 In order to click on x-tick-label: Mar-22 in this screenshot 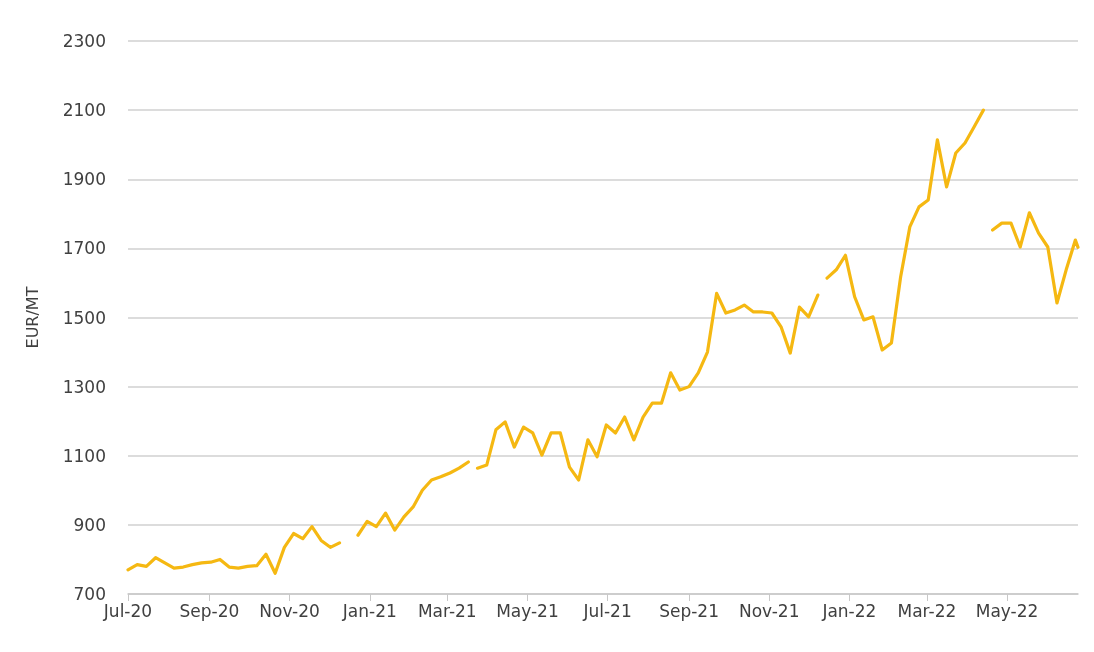, I will do `click(927, 610)`.